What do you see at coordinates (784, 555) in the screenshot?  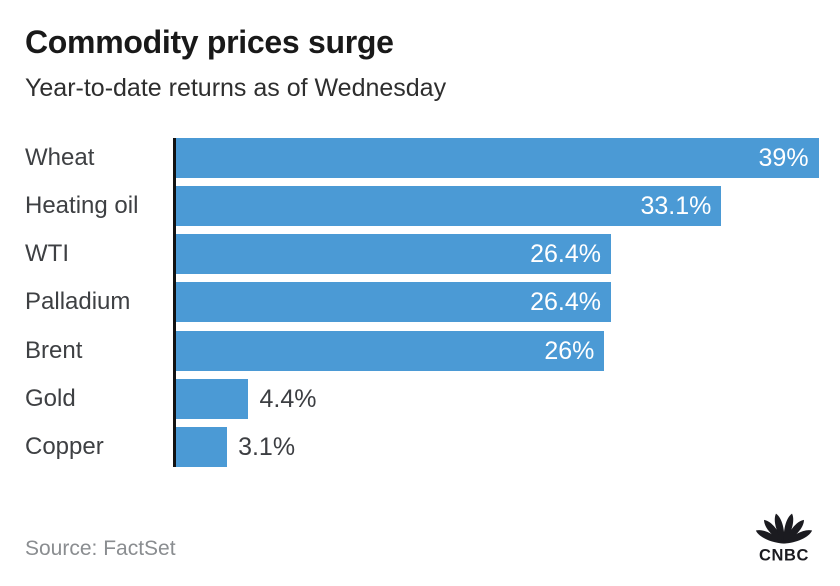 I see `cnbc-wordmark: CNBC` at bounding box center [784, 555].